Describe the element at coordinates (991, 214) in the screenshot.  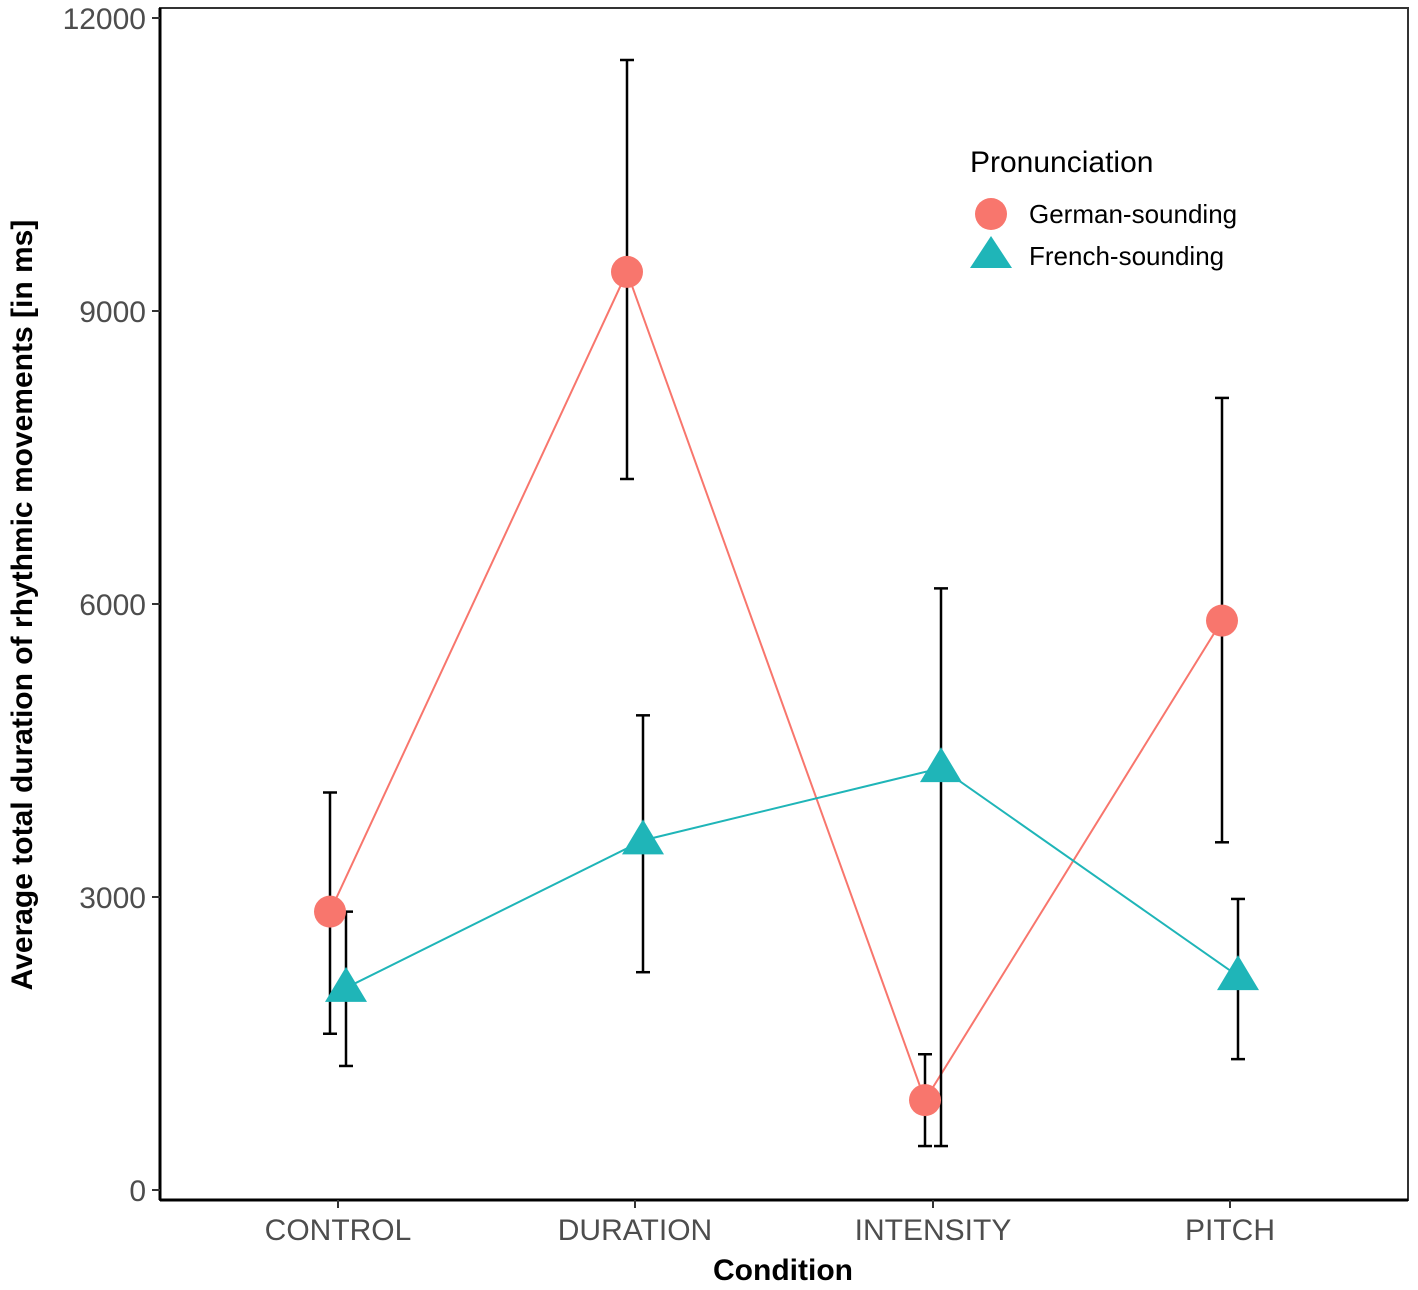
I see `legend-key-german-sounding` at that location.